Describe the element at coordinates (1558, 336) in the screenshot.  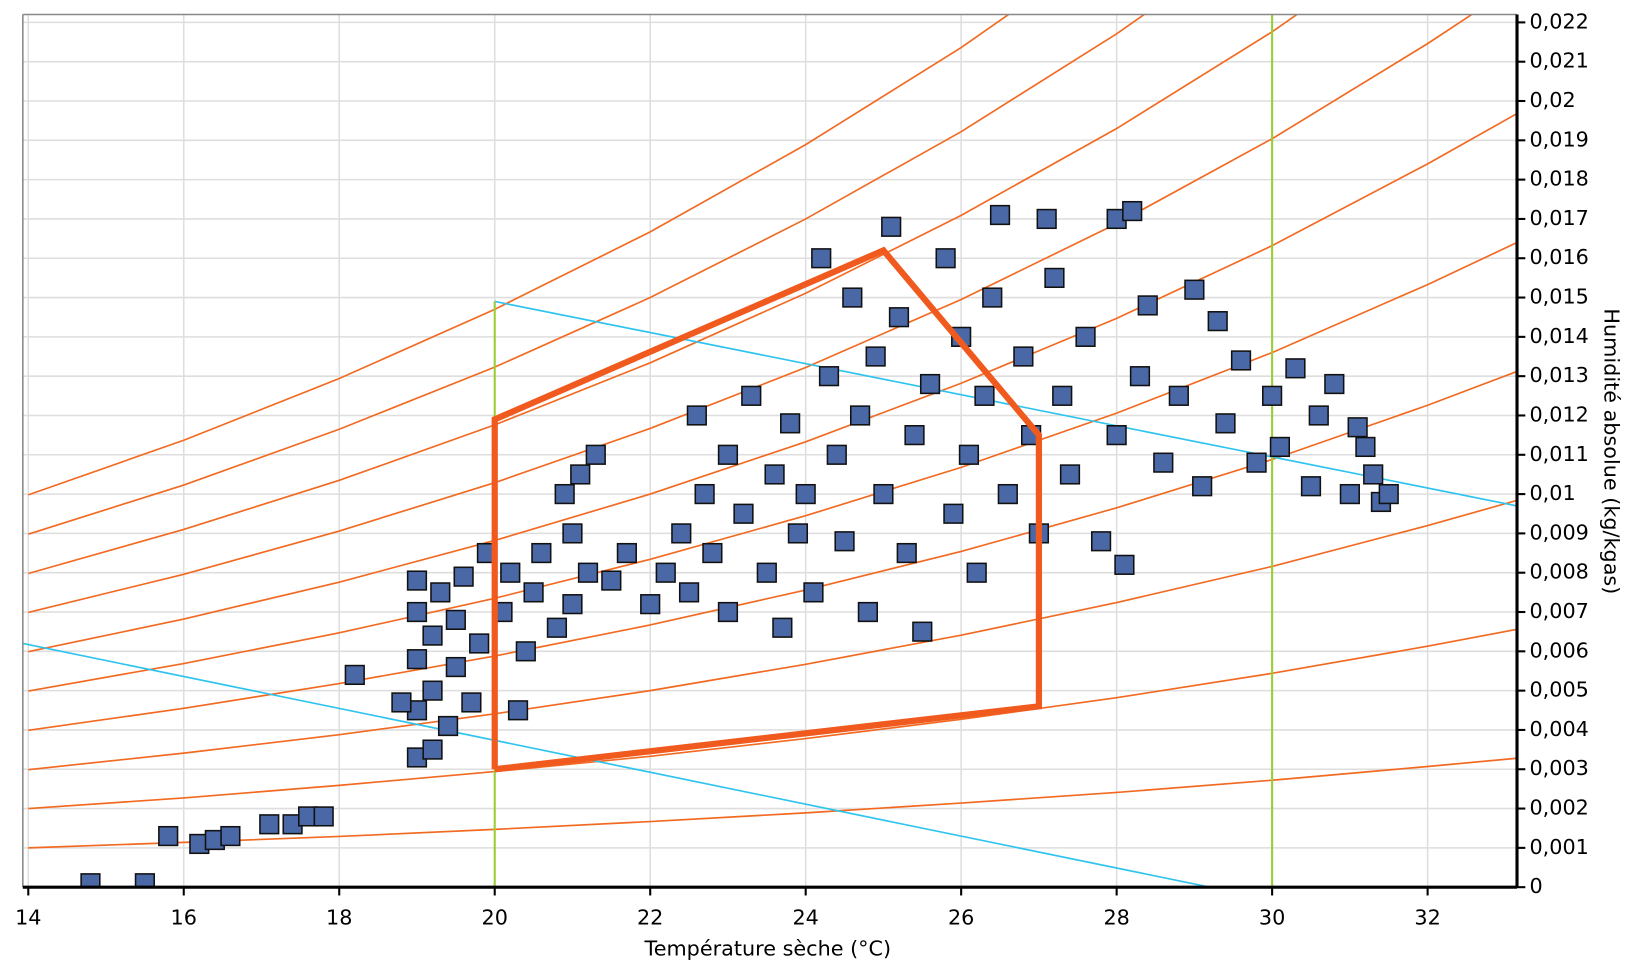
I see `y-tick-label: 0,014` at that location.